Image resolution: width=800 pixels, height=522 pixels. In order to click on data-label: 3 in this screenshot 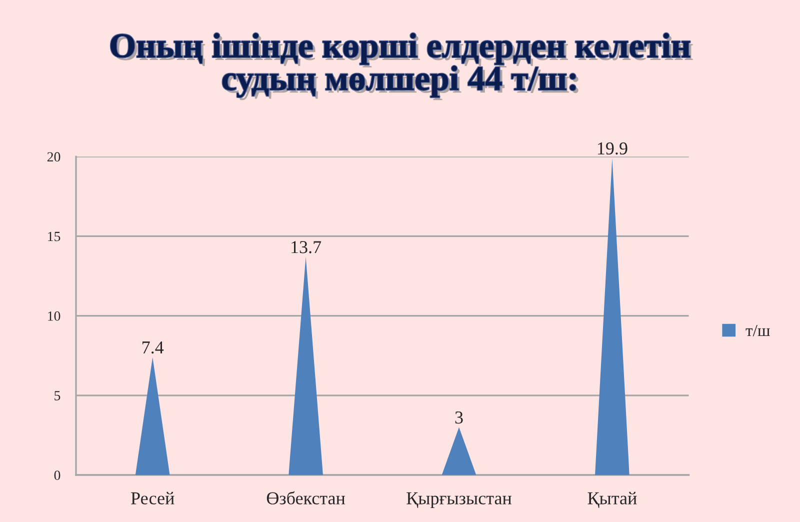, I will do `click(459, 417)`.